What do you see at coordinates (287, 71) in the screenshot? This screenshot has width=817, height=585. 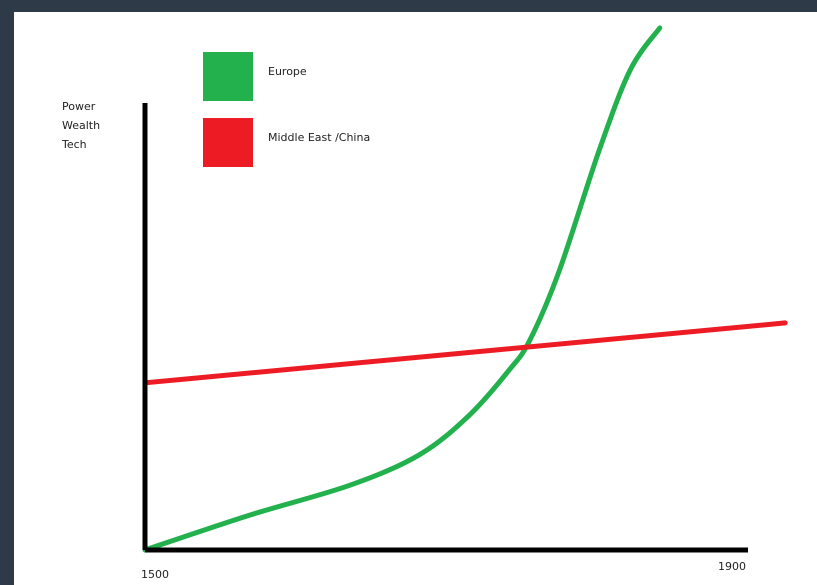 I see `legend-label: Europe` at bounding box center [287, 71].